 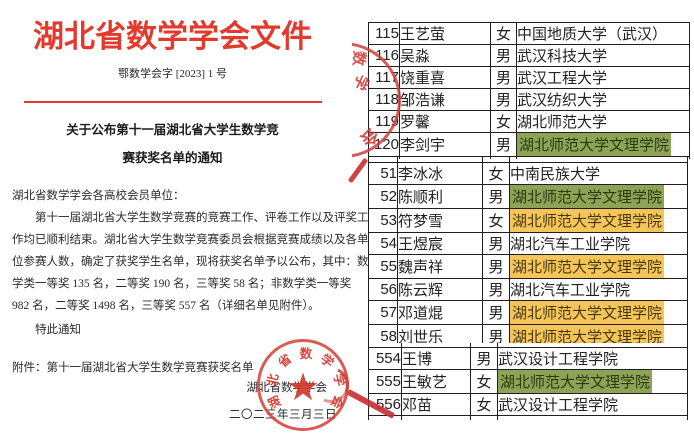 I want to click on school-cell, so click(x=592, y=417).